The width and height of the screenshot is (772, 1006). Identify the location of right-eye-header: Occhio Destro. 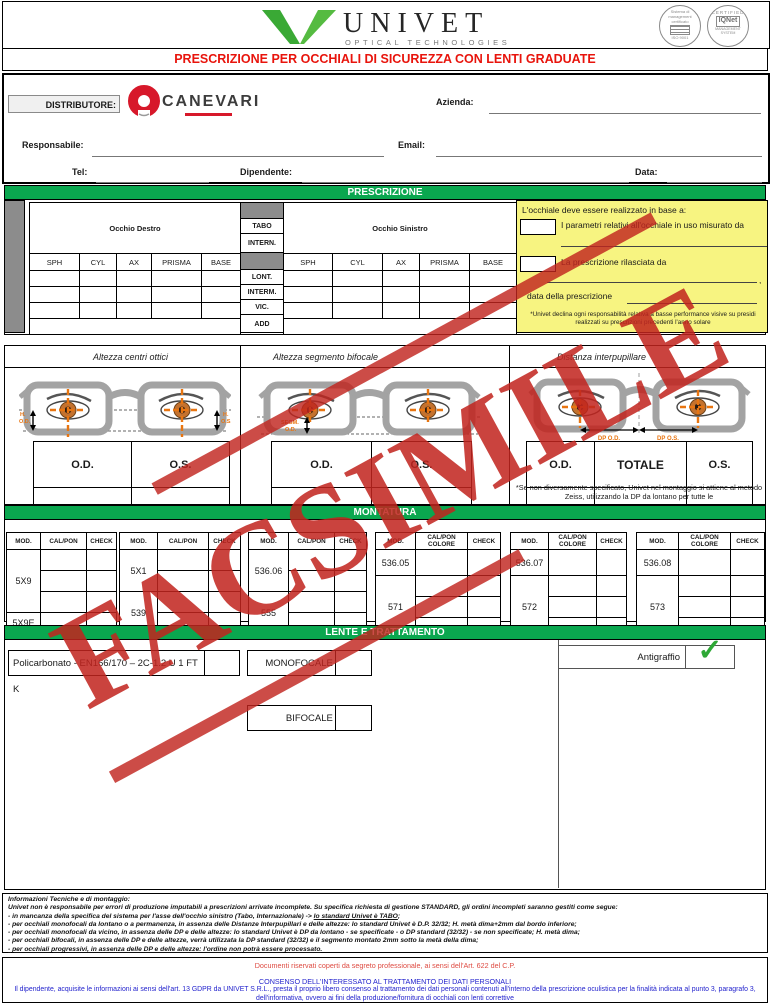
(135, 228).